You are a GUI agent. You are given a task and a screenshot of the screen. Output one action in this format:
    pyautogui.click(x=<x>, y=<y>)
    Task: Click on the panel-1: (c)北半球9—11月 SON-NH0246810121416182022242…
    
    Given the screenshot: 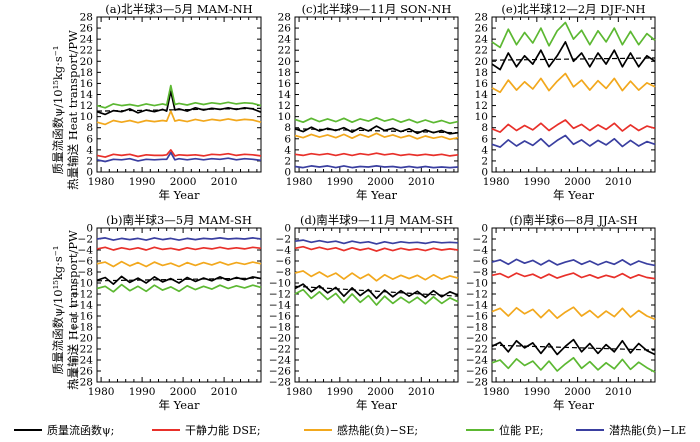 What is the action you would take?
    pyautogui.click(x=368, y=102)
    